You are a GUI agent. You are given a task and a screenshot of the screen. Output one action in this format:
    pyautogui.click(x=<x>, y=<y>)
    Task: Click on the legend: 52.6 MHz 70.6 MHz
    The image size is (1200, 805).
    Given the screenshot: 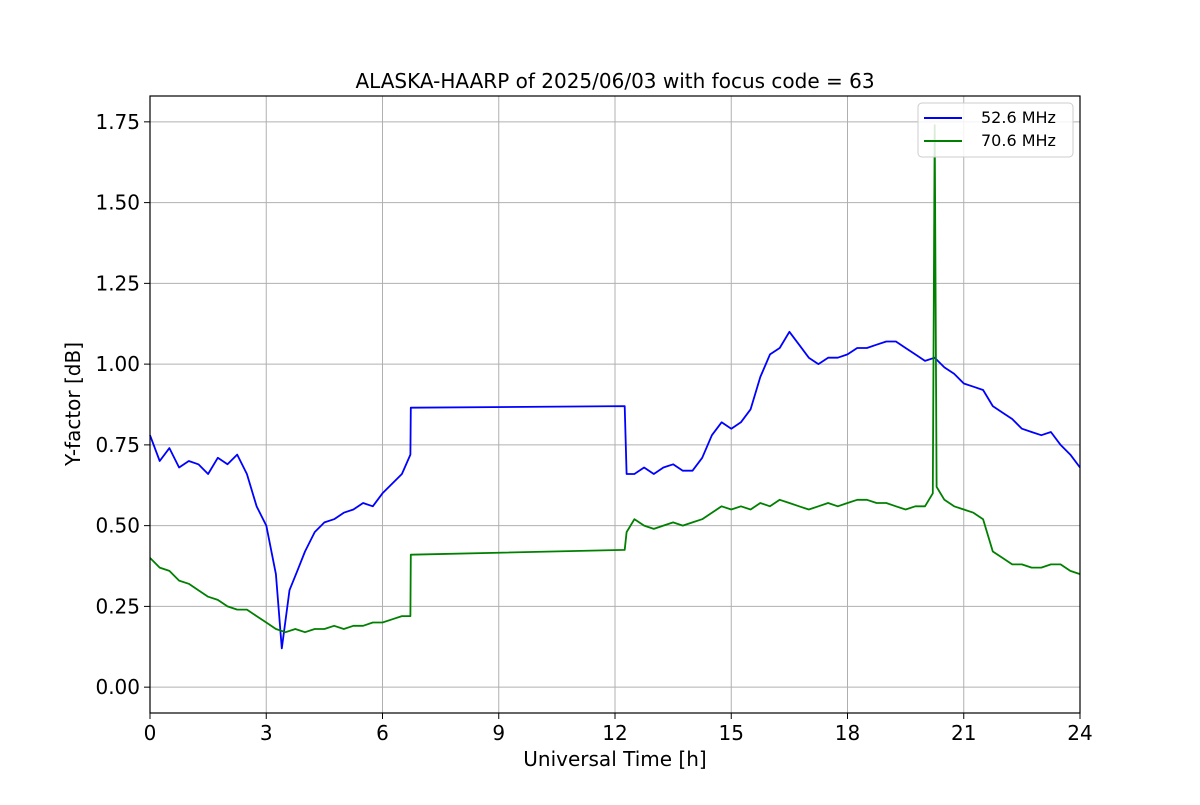 What is the action you would take?
    pyautogui.click(x=995, y=130)
    